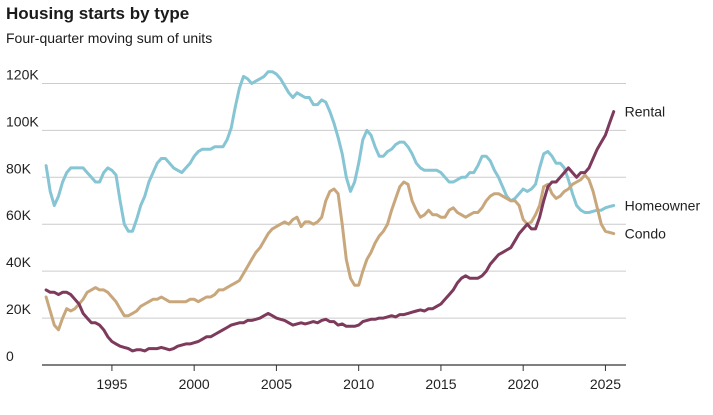  Describe the element at coordinates (276, 384) in the screenshot. I see `x-tick-label: 2005` at that location.